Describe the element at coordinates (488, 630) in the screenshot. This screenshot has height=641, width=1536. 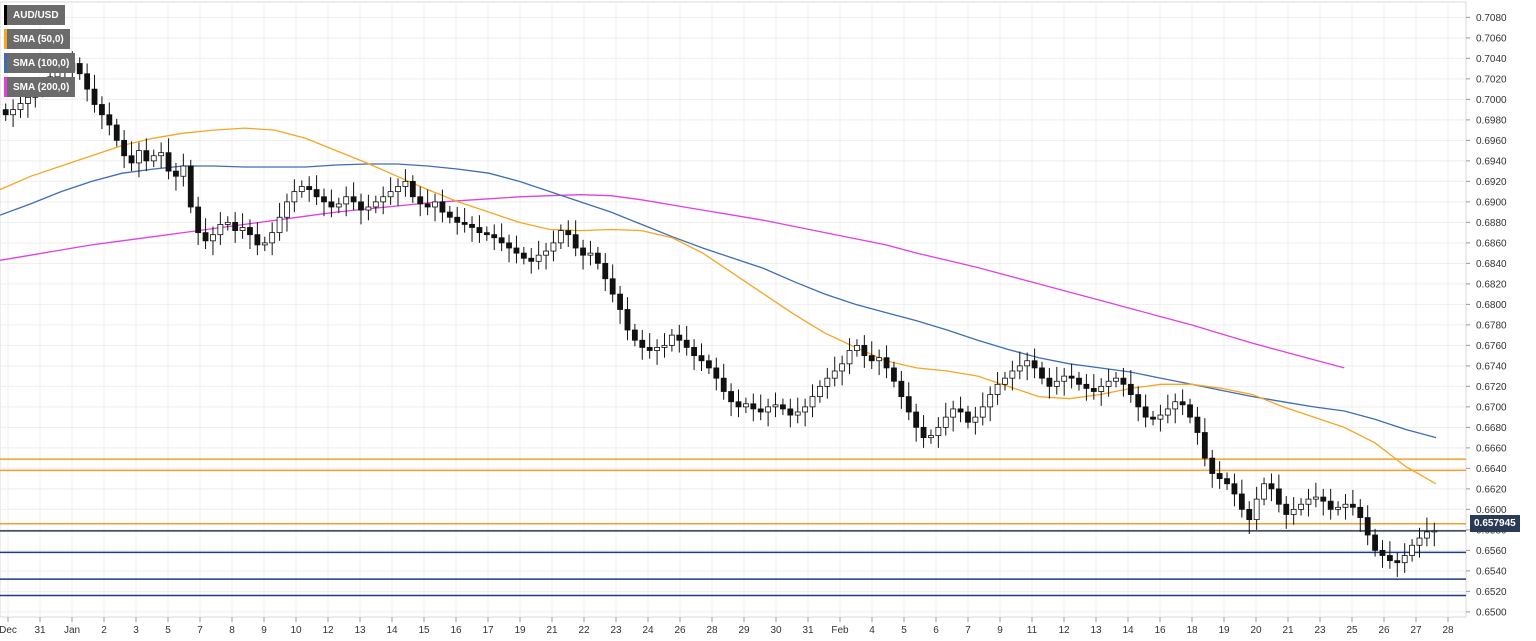
I see `x-tick-label: 17` at that location.